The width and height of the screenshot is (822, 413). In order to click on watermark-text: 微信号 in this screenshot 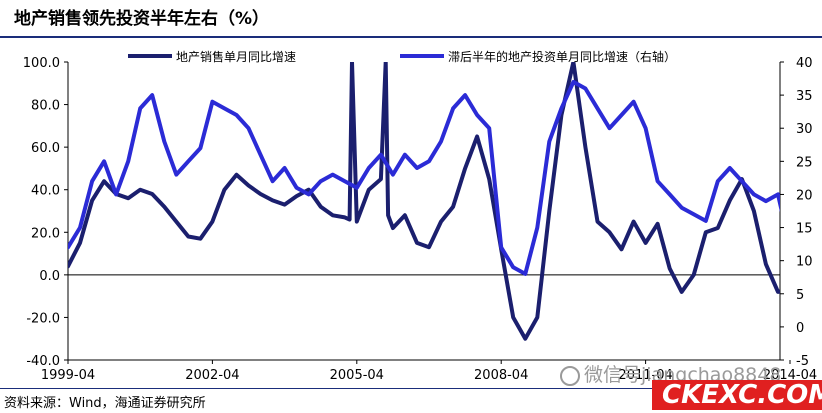, I will do `click(613, 375)`.